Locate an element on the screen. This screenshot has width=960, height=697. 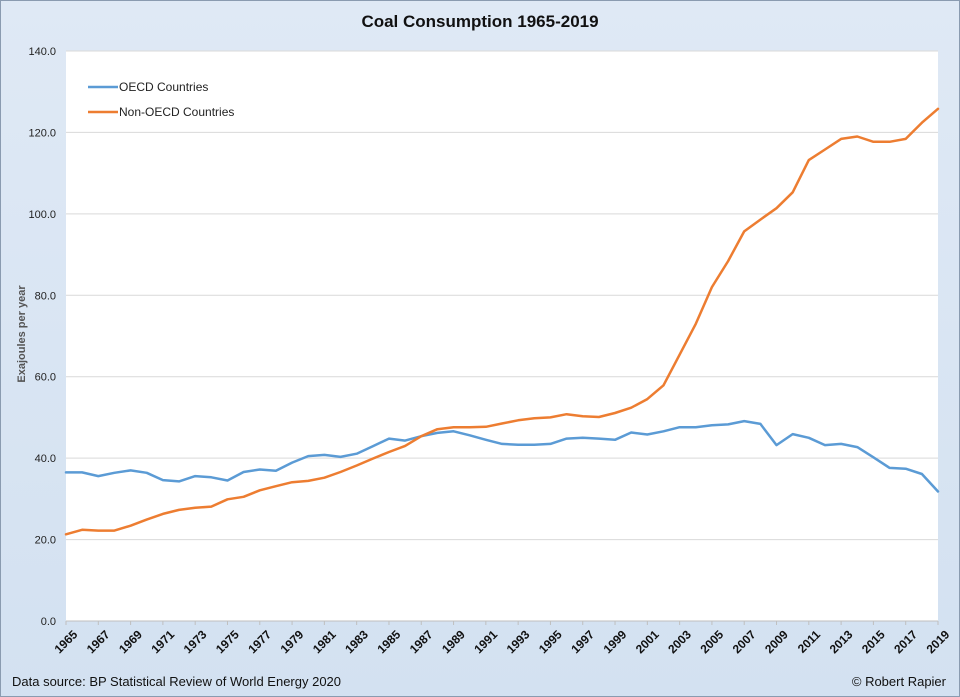
x-tick-label: 1971 is located at coordinates (162, 641).